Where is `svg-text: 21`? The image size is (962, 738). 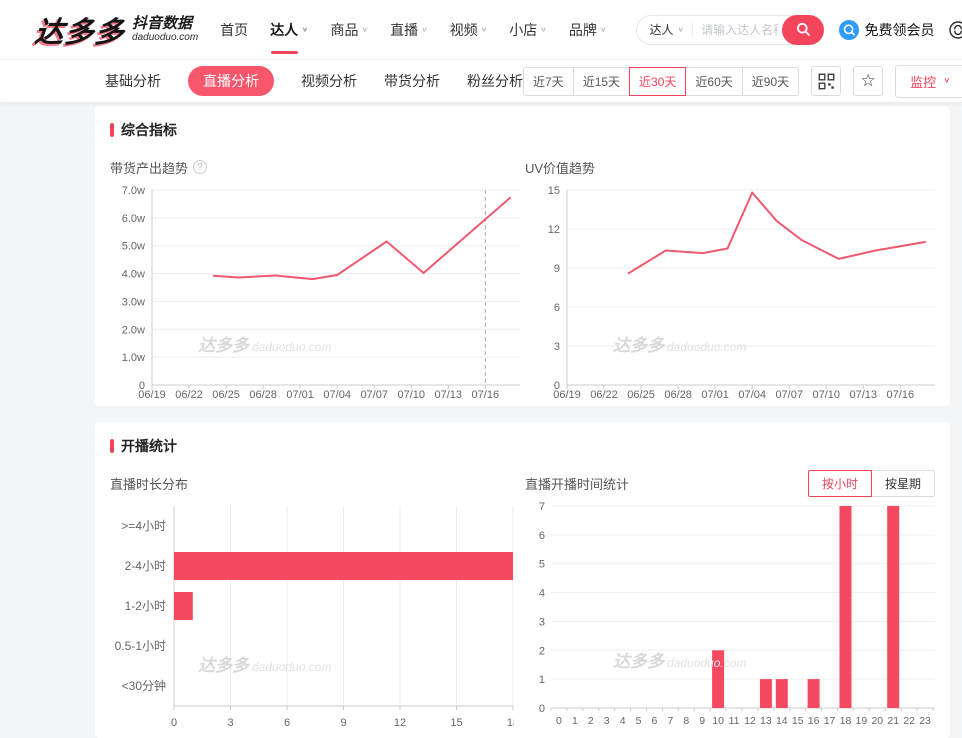
svg-text: 21 is located at coordinates (893, 721).